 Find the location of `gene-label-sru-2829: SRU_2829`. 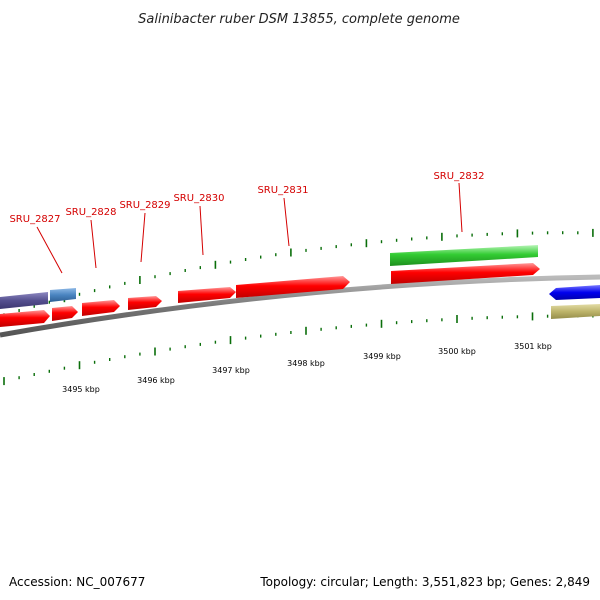

gene-label-sru-2829: SRU_2829 is located at coordinates (144, 205).